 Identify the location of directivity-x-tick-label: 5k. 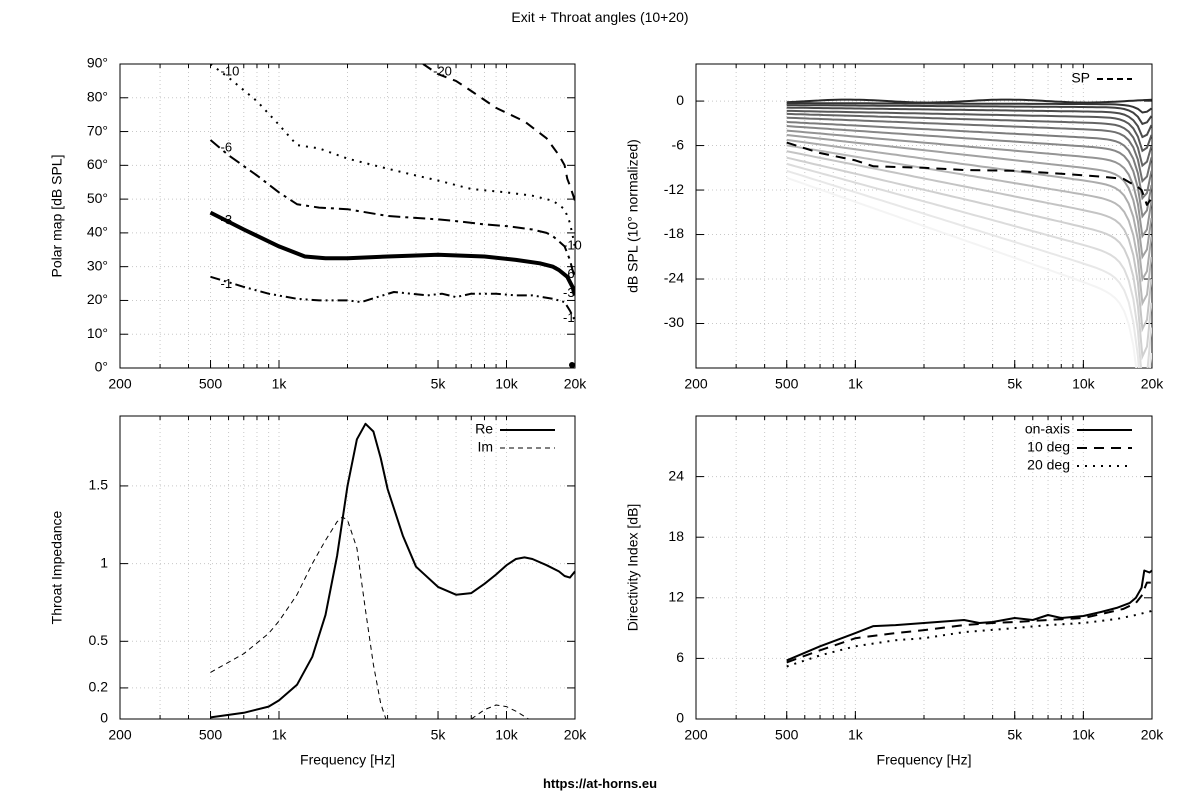
(1015, 735).